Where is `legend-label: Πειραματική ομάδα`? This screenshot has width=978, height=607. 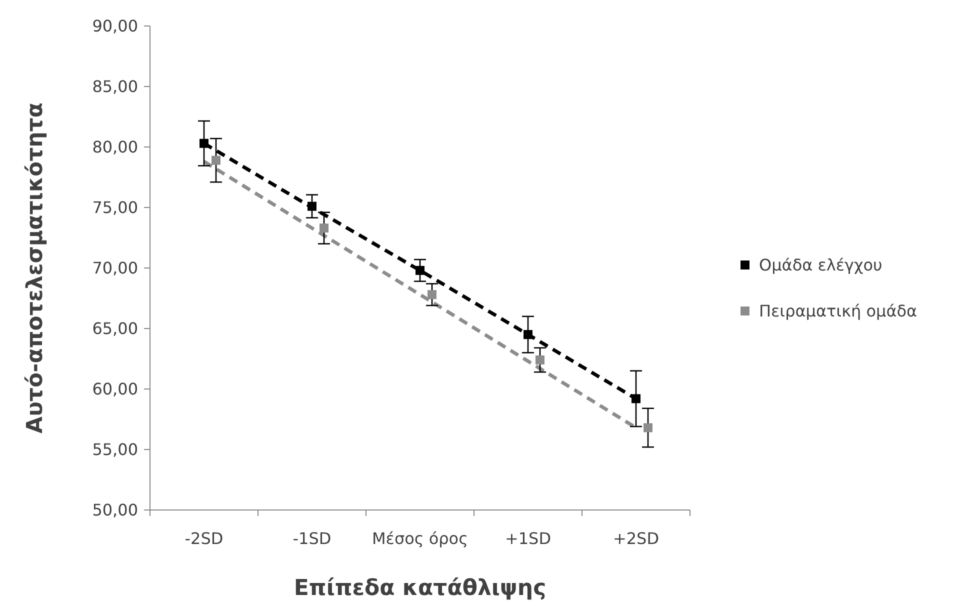 legend-label: Πειραματική ομάδα is located at coordinates (838, 311).